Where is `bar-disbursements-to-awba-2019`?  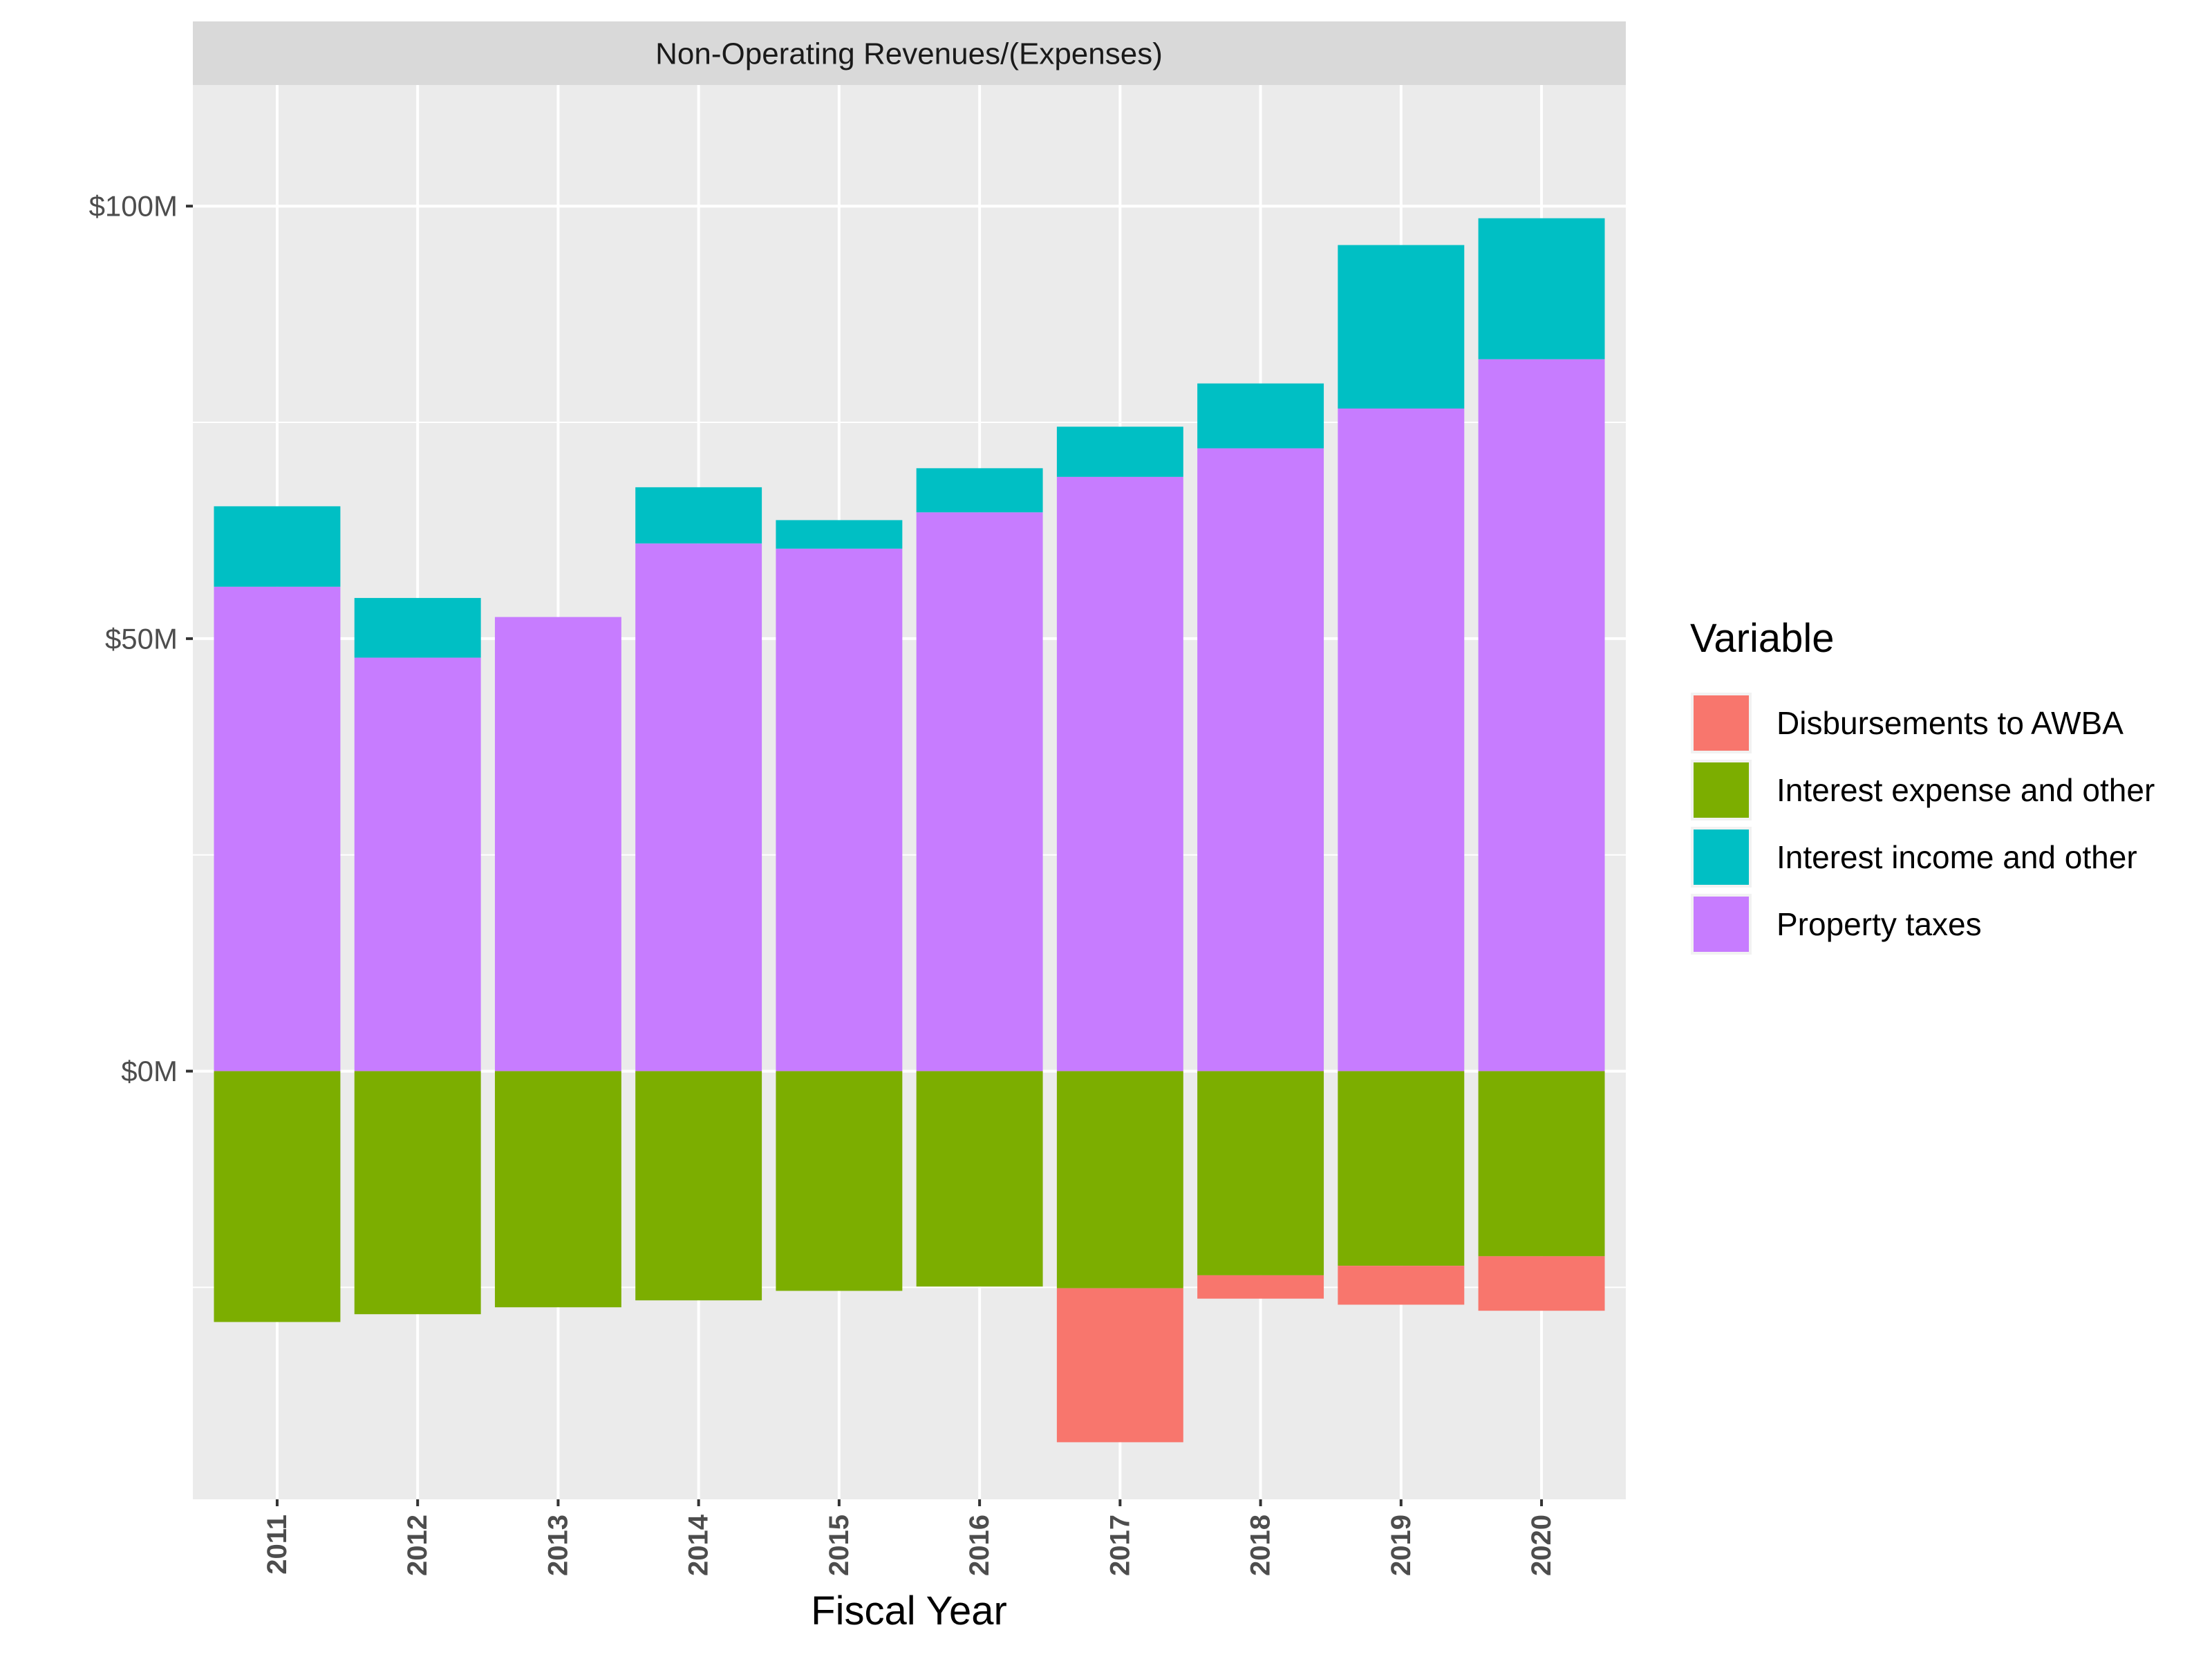
bar-disbursements-to-awba-2019 is located at coordinates (1401, 1285).